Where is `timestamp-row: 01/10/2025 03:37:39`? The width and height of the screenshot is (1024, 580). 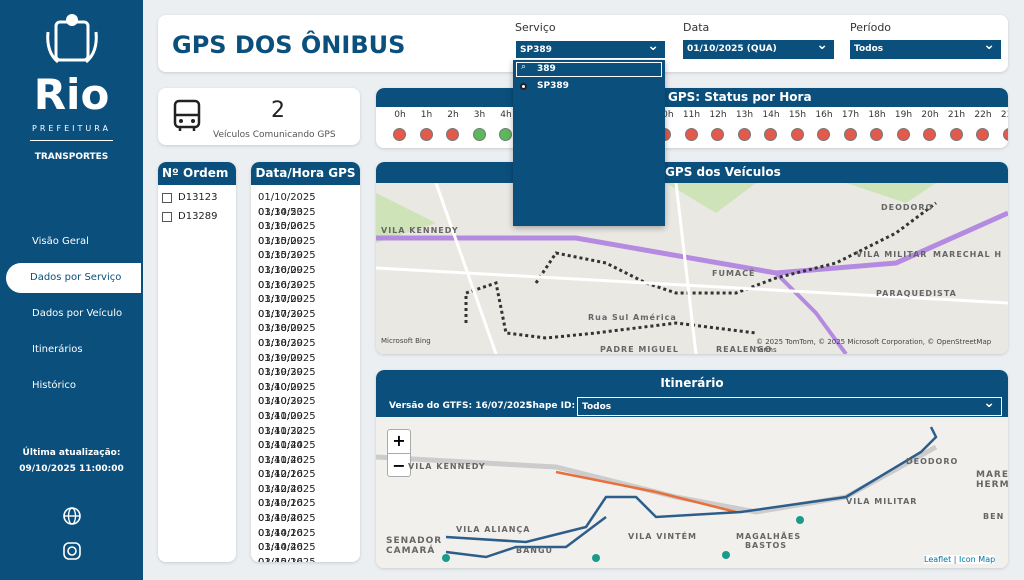 timestamp-row: 01/10/2025 03:37:39 is located at coordinates (287, 307).